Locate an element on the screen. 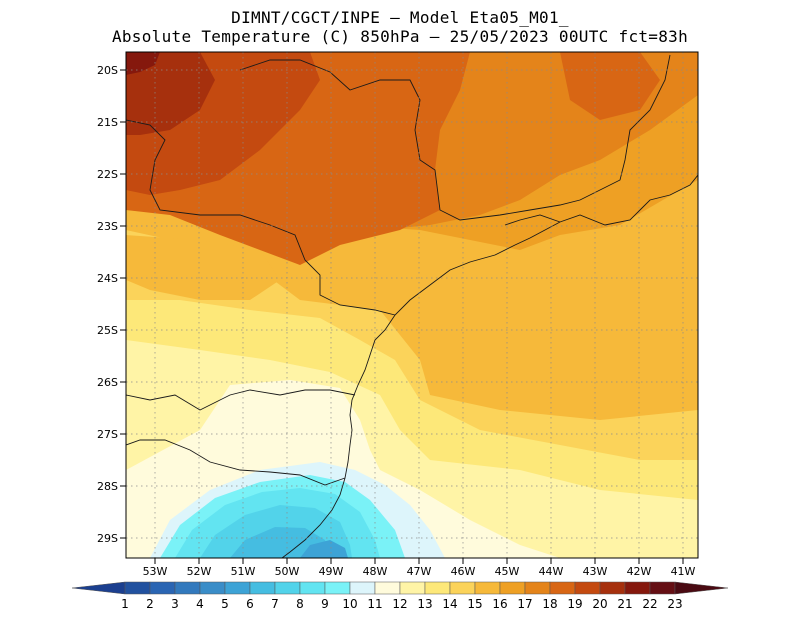  colorbar-label: 16 is located at coordinates (499, 604).